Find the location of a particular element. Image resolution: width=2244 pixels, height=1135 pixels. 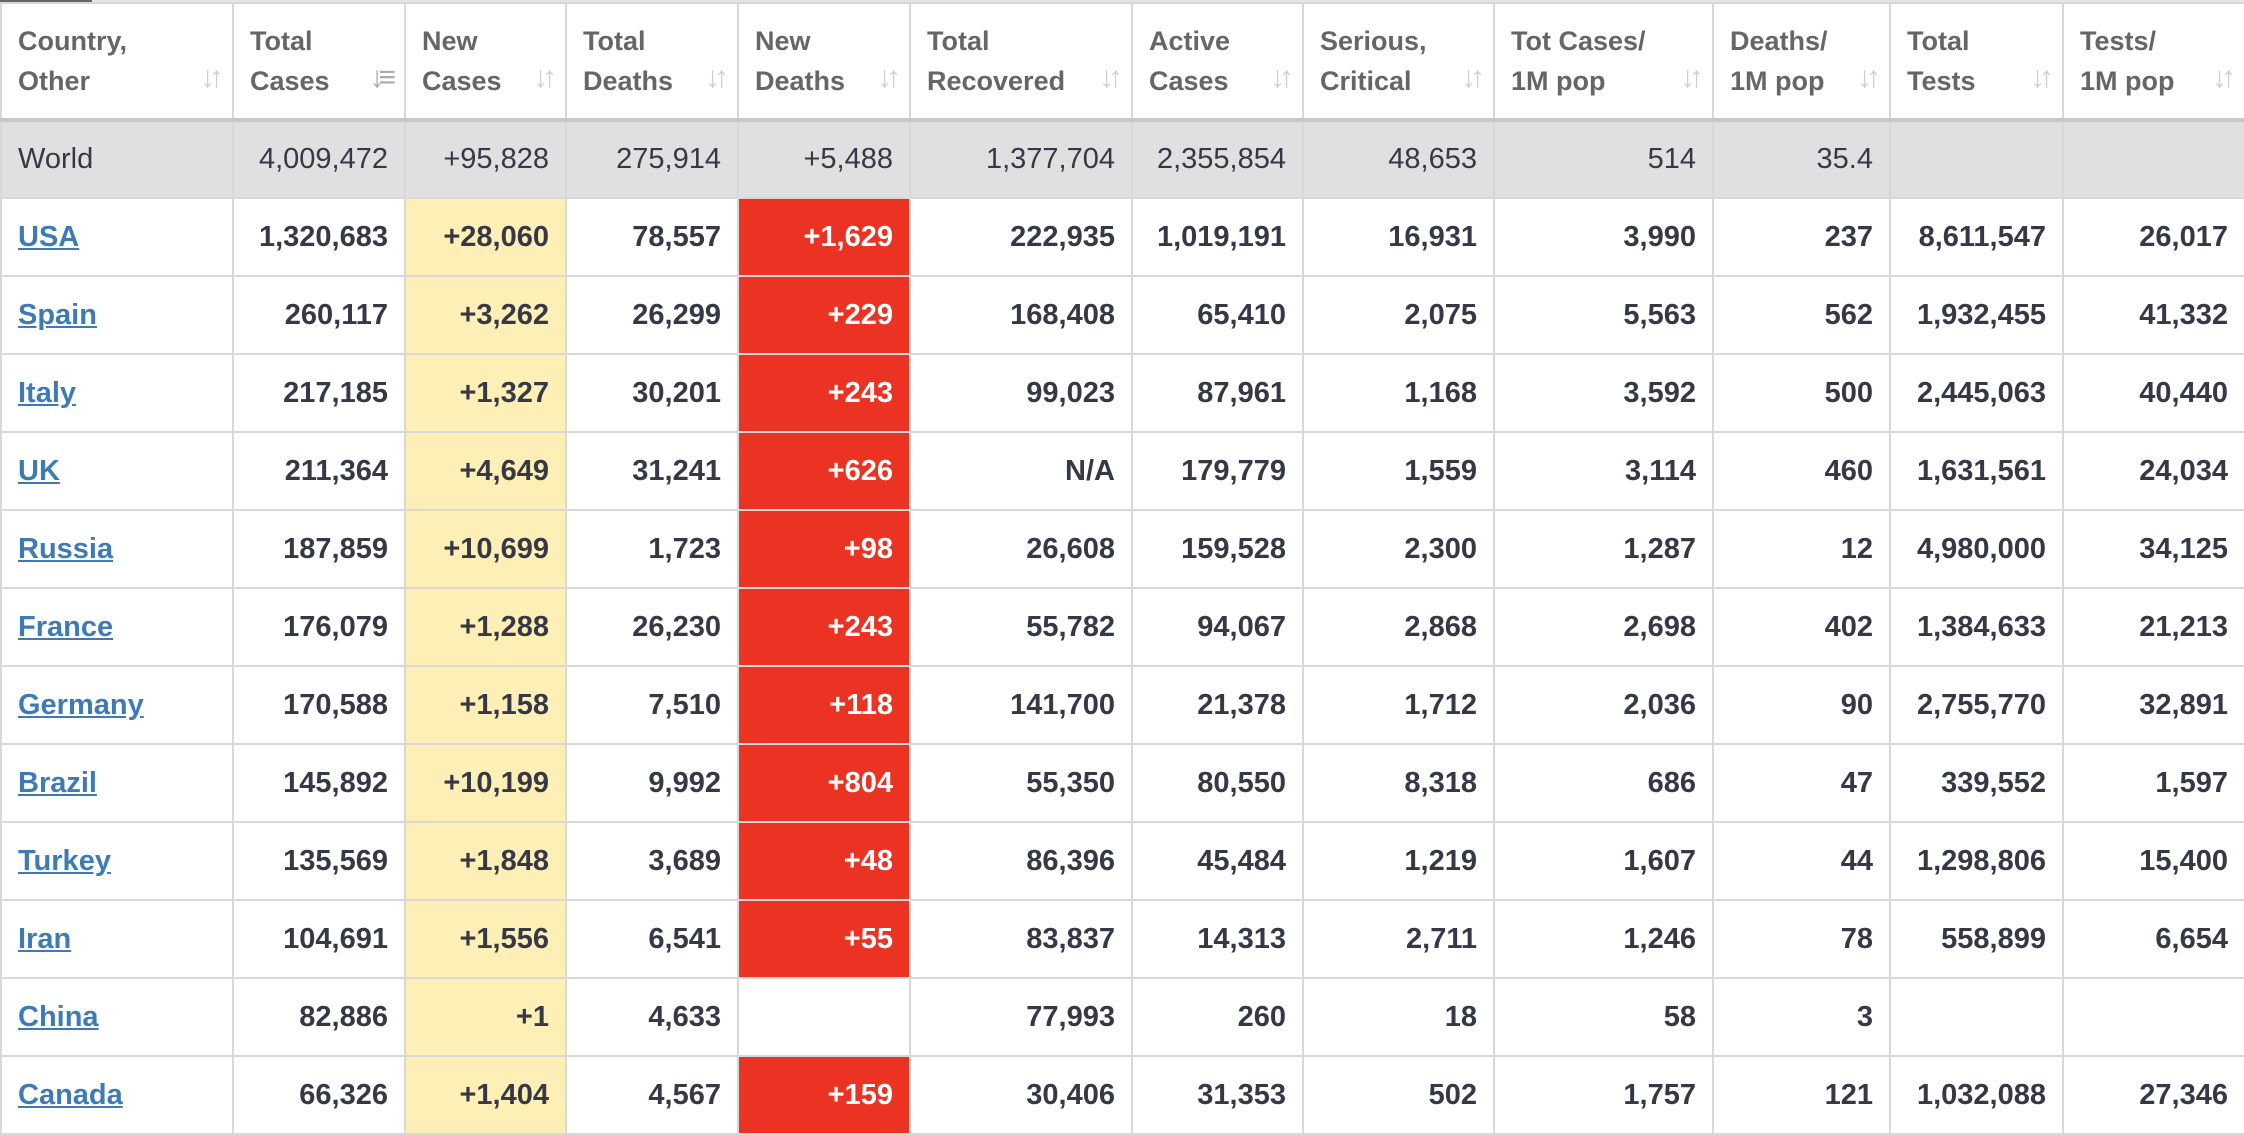

cell-new-deaths is located at coordinates (824, 1017).